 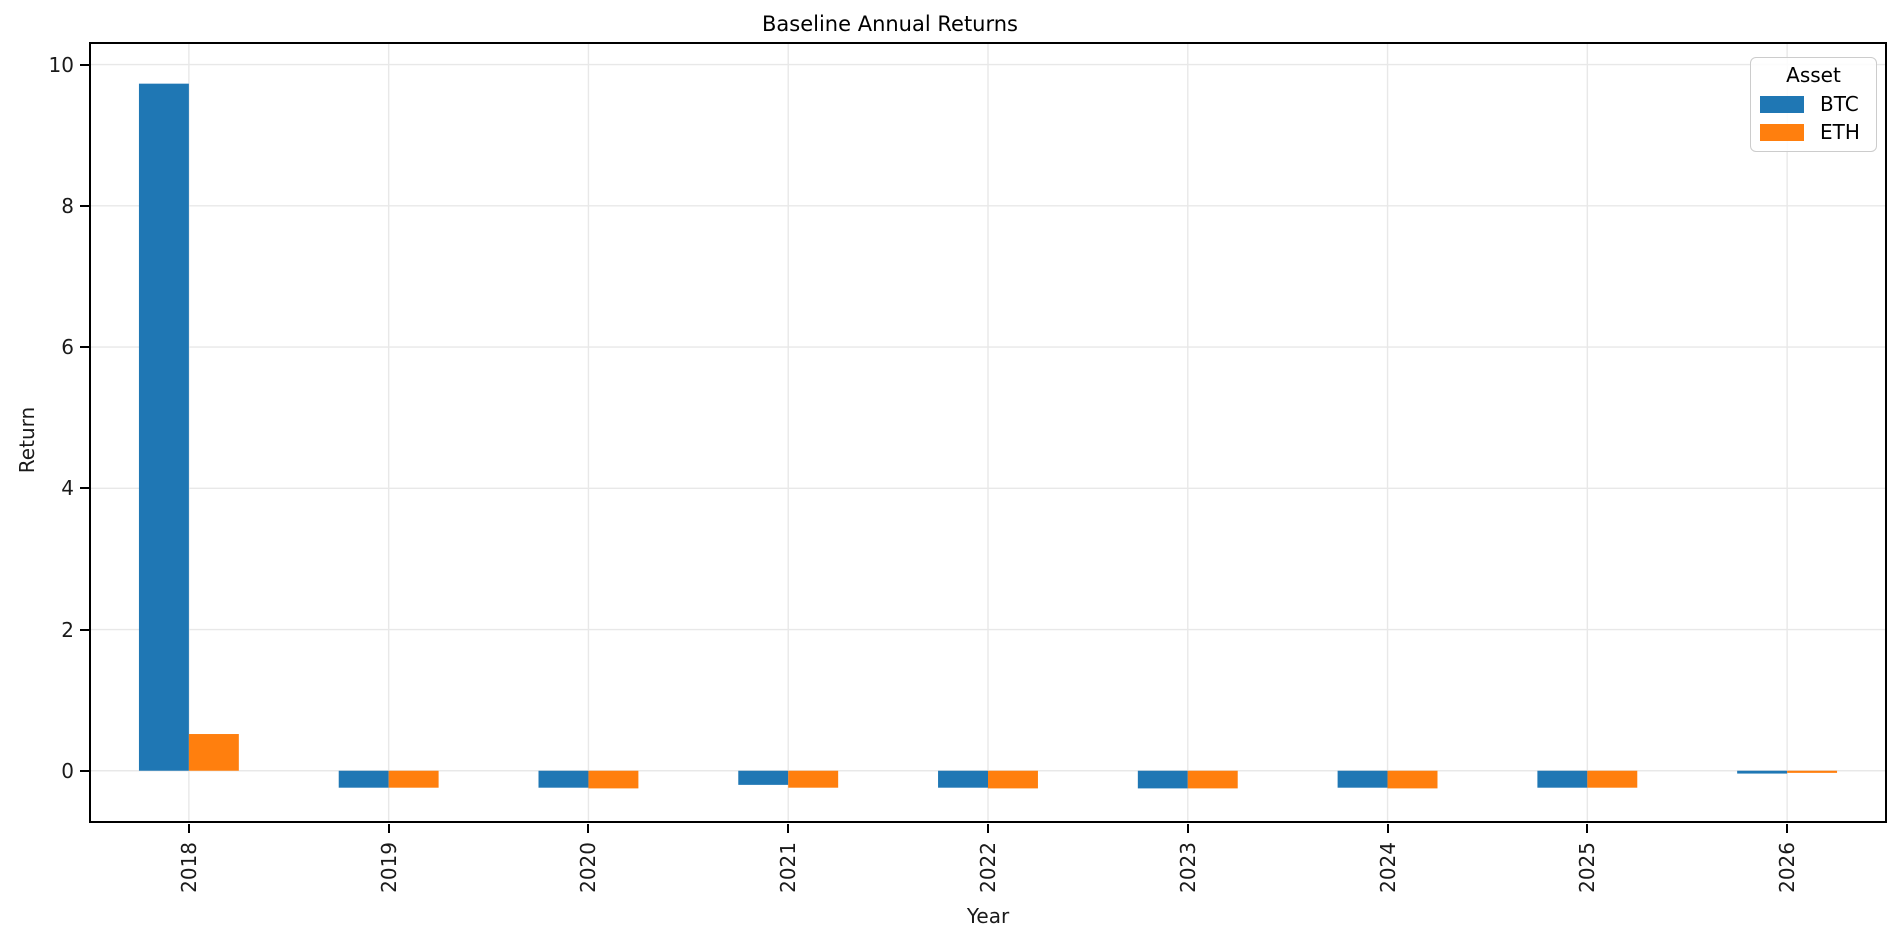 What do you see at coordinates (67, 347) in the screenshot?
I see `y-tick-label-6: 6` at bounding box center [67, 347].